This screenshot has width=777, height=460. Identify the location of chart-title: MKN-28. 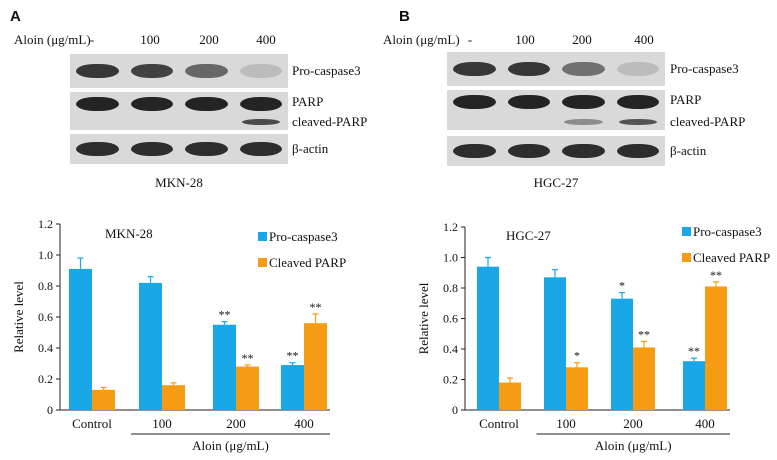
(129, 233).